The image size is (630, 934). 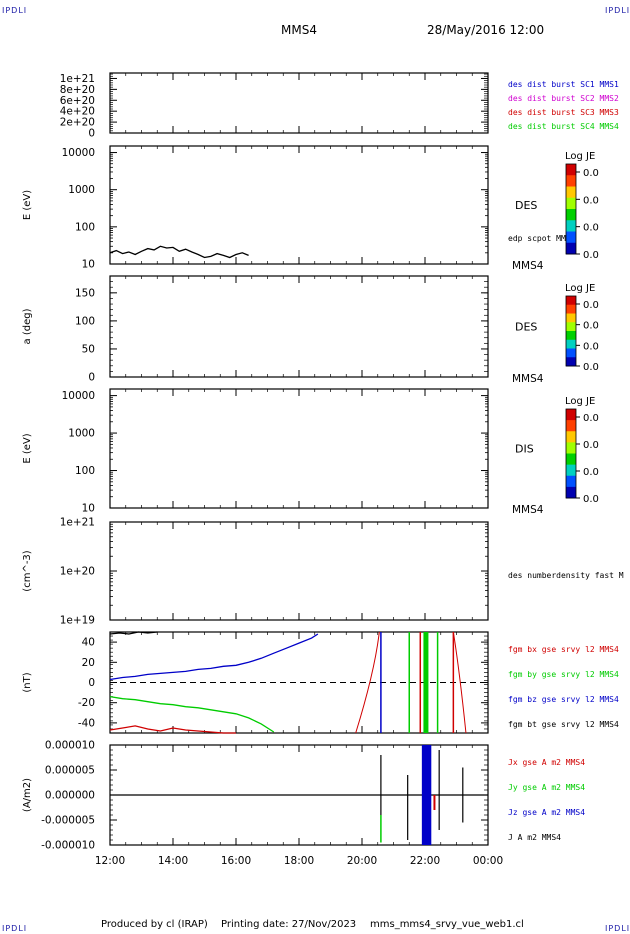 What do you see at coordinates (563, 84) in the screenshot?
I see `legend-entry: des dist burst SC1 MMS1` at bounding box center [563, 84].